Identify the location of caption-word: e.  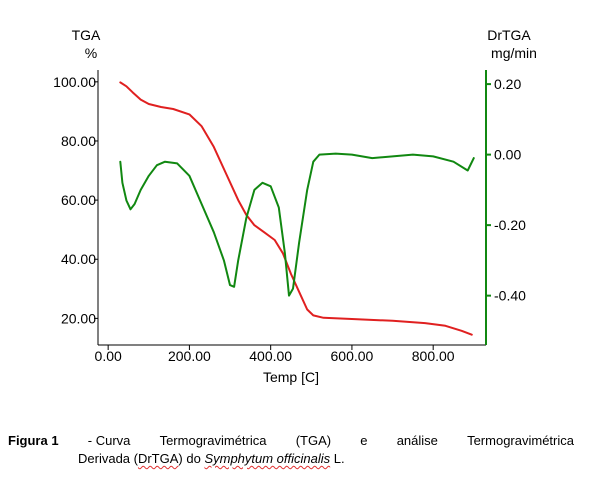
(364, 440).